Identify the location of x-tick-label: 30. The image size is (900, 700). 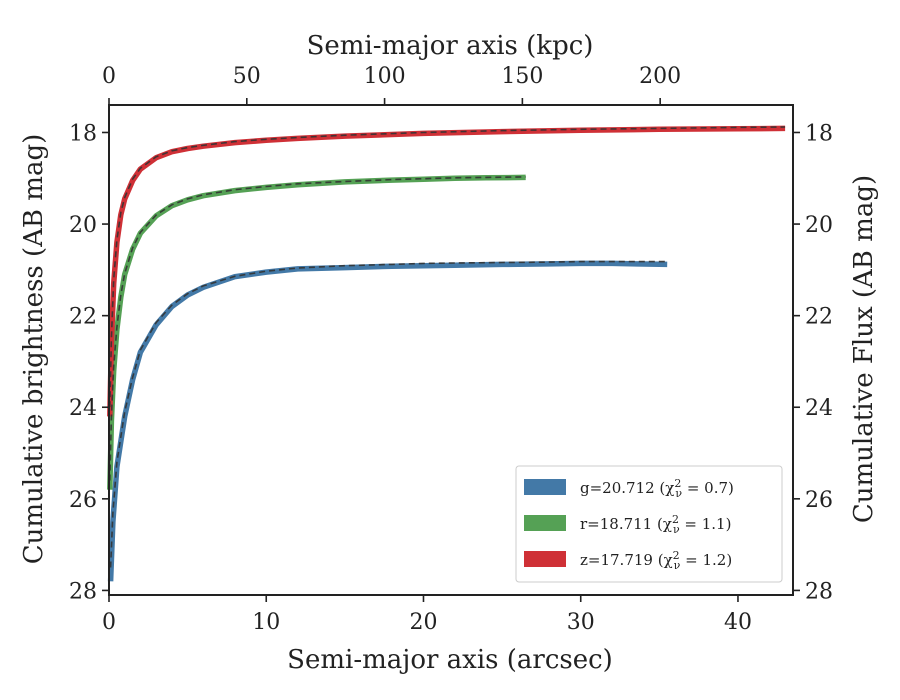
(581, 622).